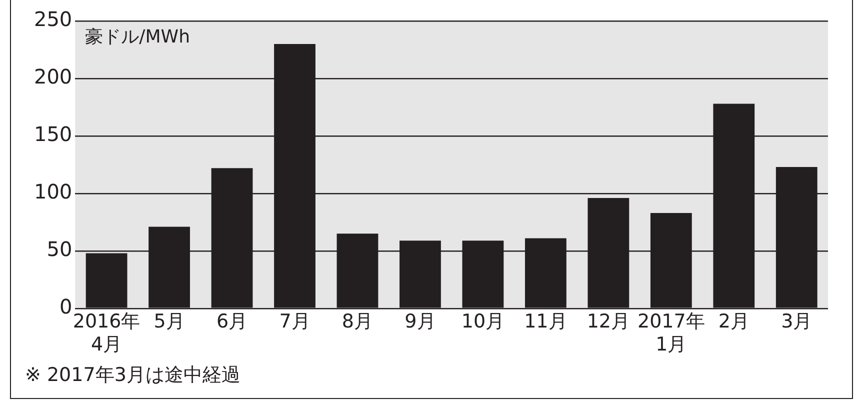 Image resolution: width=863 pixels, height=400 pixels. I want to click on x-tick-label: 11月, so click(546, 321).